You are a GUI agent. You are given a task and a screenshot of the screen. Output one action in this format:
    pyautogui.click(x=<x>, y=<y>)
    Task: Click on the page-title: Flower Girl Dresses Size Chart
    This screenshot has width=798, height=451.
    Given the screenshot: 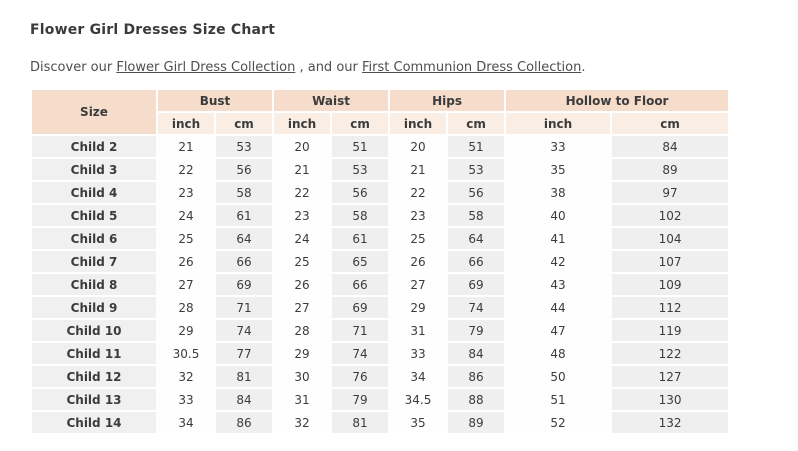 What is the action you would take?
    pyautogui.click(x=153, y=30)
    